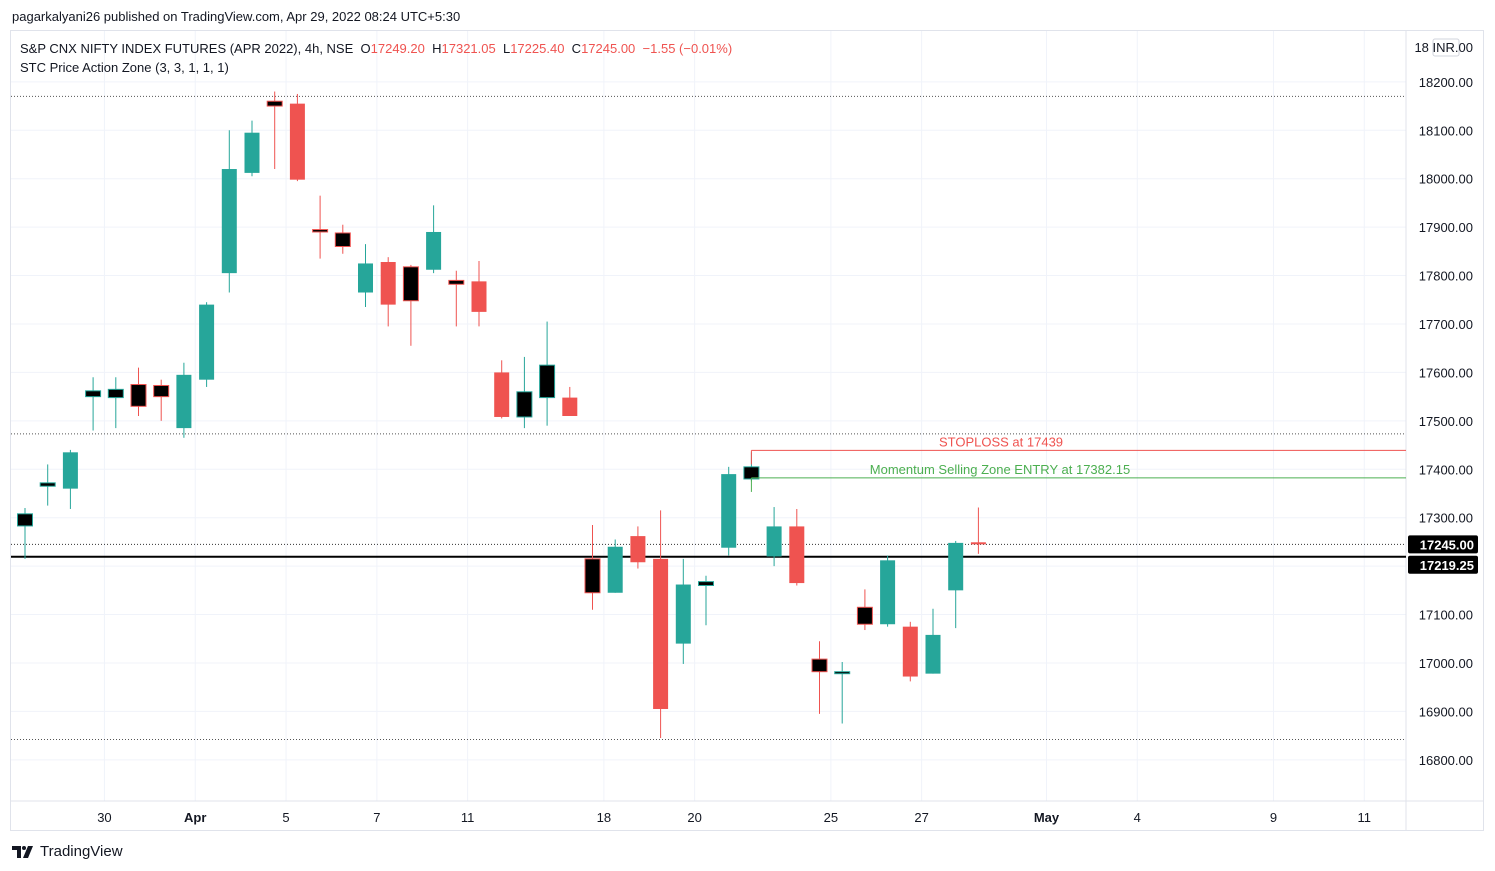 The height and width of the screenshot is (871, 1495). What do you see at coordinates (397, 48) in the screenshot?
I see `open-value: 17249.20` at bounding box center [397, 48].